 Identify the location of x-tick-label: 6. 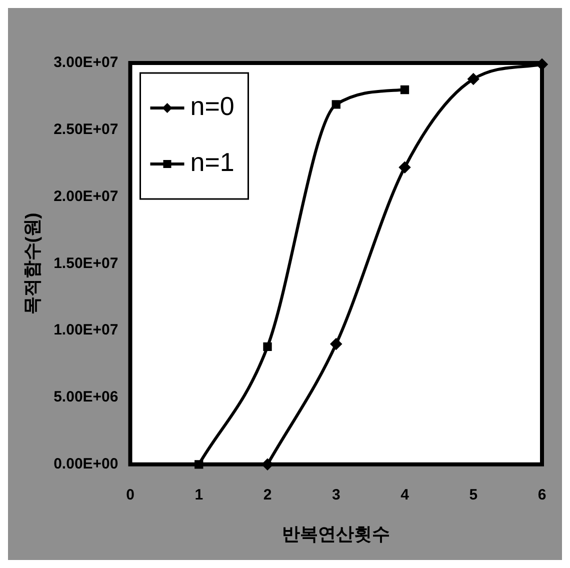
(542, 495).